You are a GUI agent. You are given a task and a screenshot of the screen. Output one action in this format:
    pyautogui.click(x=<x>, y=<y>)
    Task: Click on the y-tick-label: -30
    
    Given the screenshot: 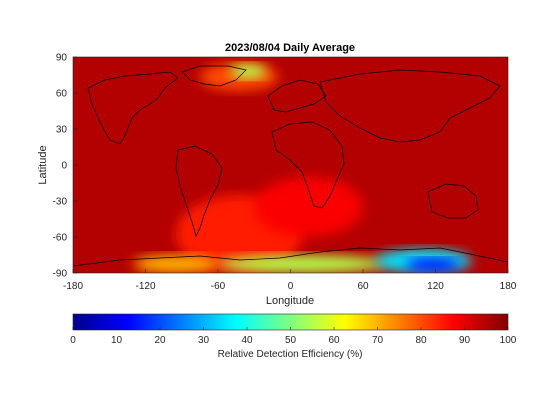 What is the action you would take?
    pyautogui.click(x=60, y=202)
    